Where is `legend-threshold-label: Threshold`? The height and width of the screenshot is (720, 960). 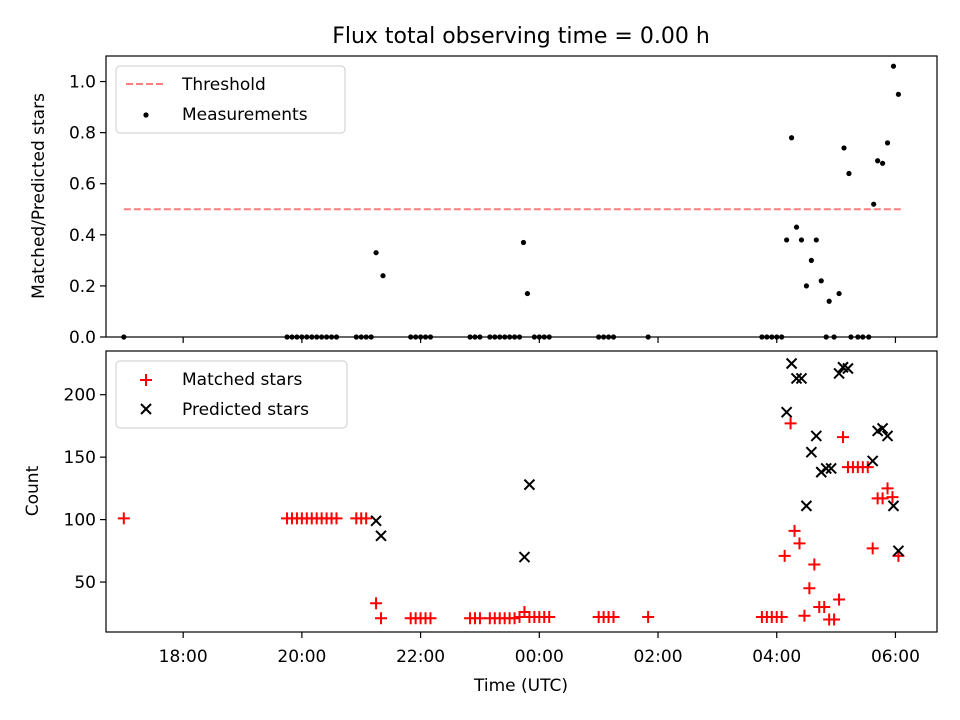
legend-threshold-label: Threshold is located at coordinates (223, 85).